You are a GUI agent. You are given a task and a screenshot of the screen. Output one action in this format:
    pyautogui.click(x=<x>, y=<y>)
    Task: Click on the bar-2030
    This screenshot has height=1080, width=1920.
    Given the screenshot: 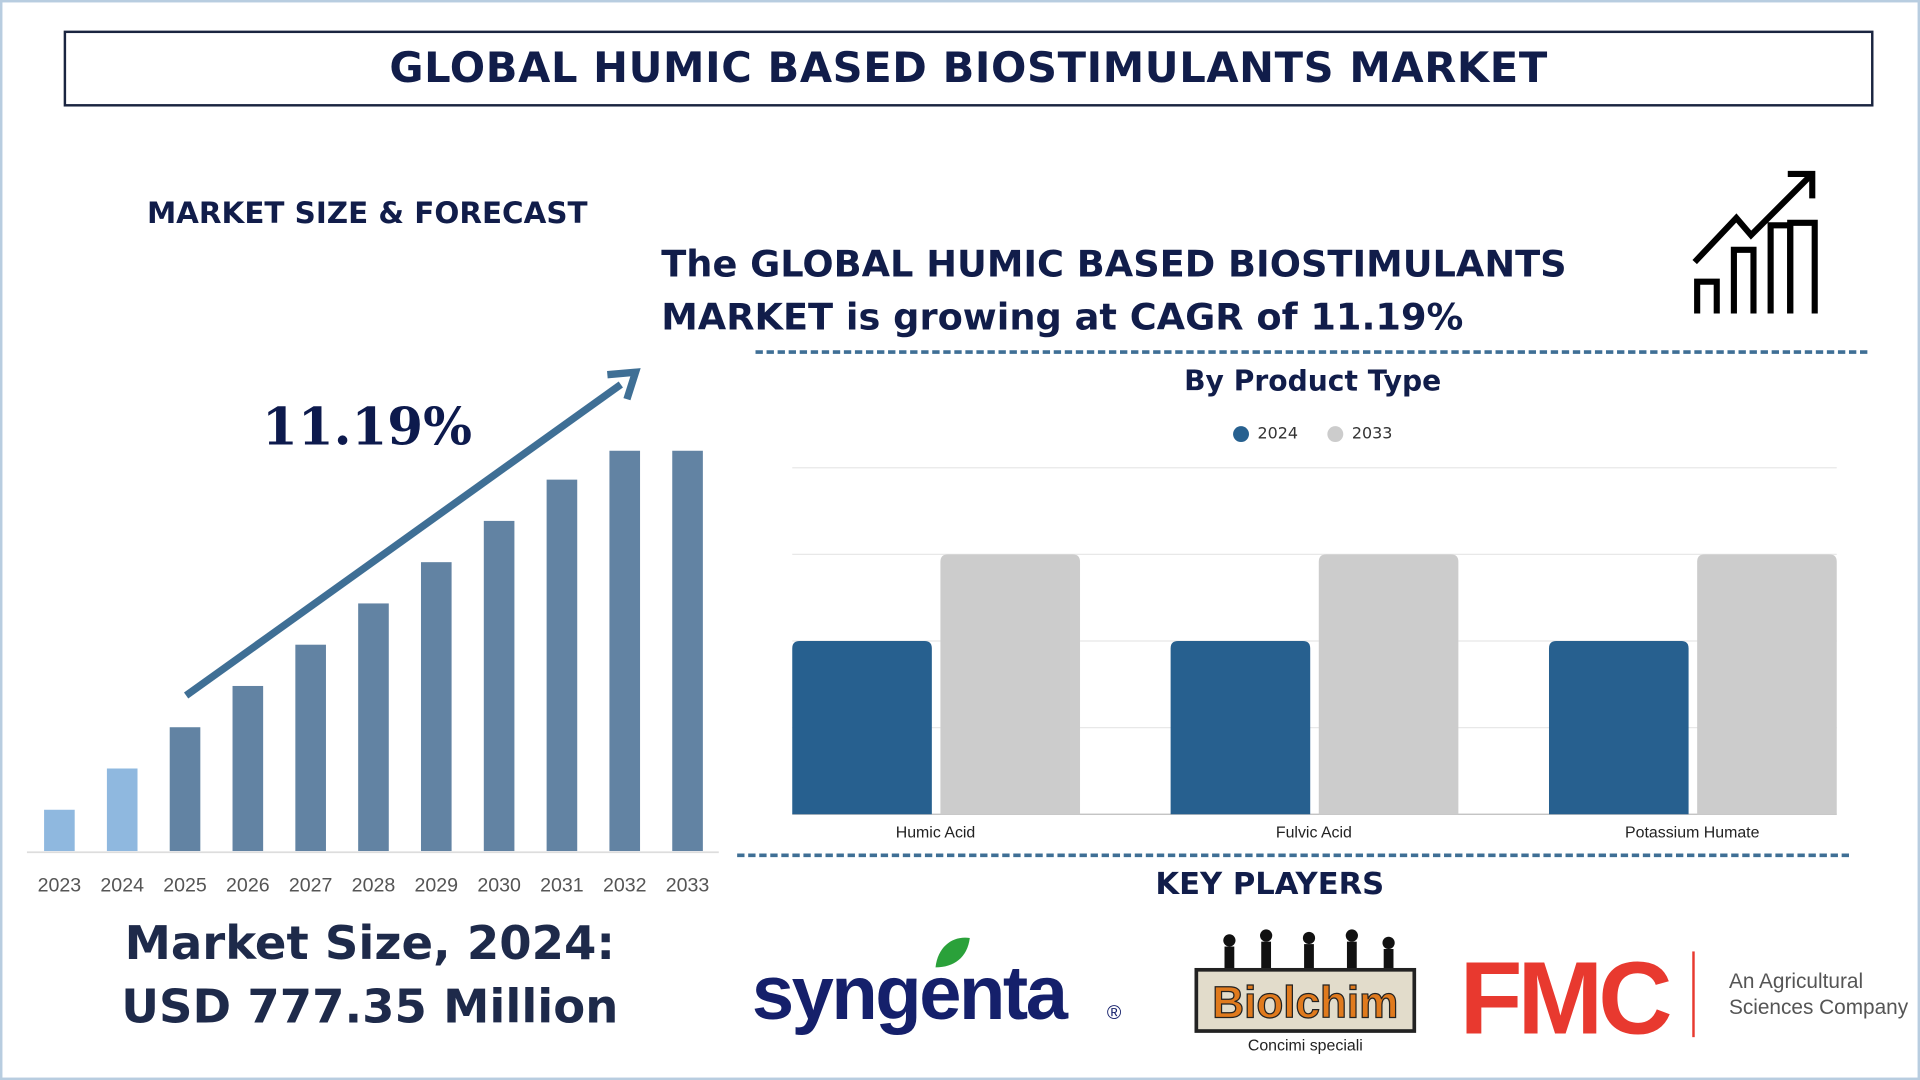 What is the action you would take?
    pyautogui.click(x=499, y=686)
    